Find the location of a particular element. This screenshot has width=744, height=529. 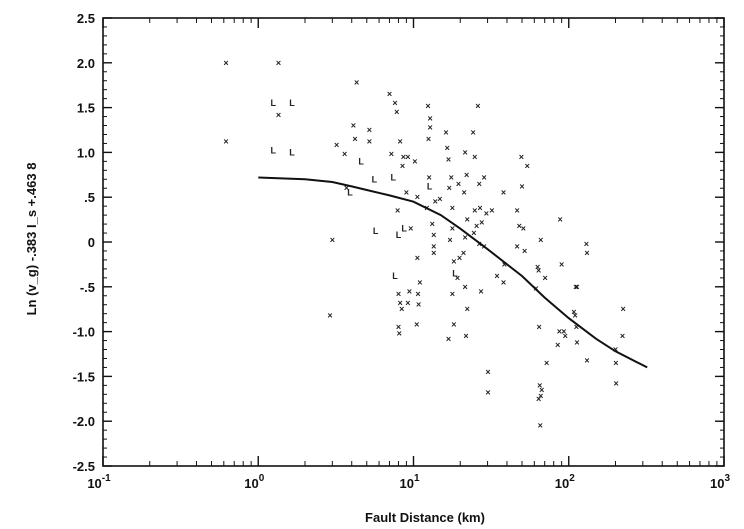

x-tick-label: 10⁻¹ is located at coordinates (99, 482).